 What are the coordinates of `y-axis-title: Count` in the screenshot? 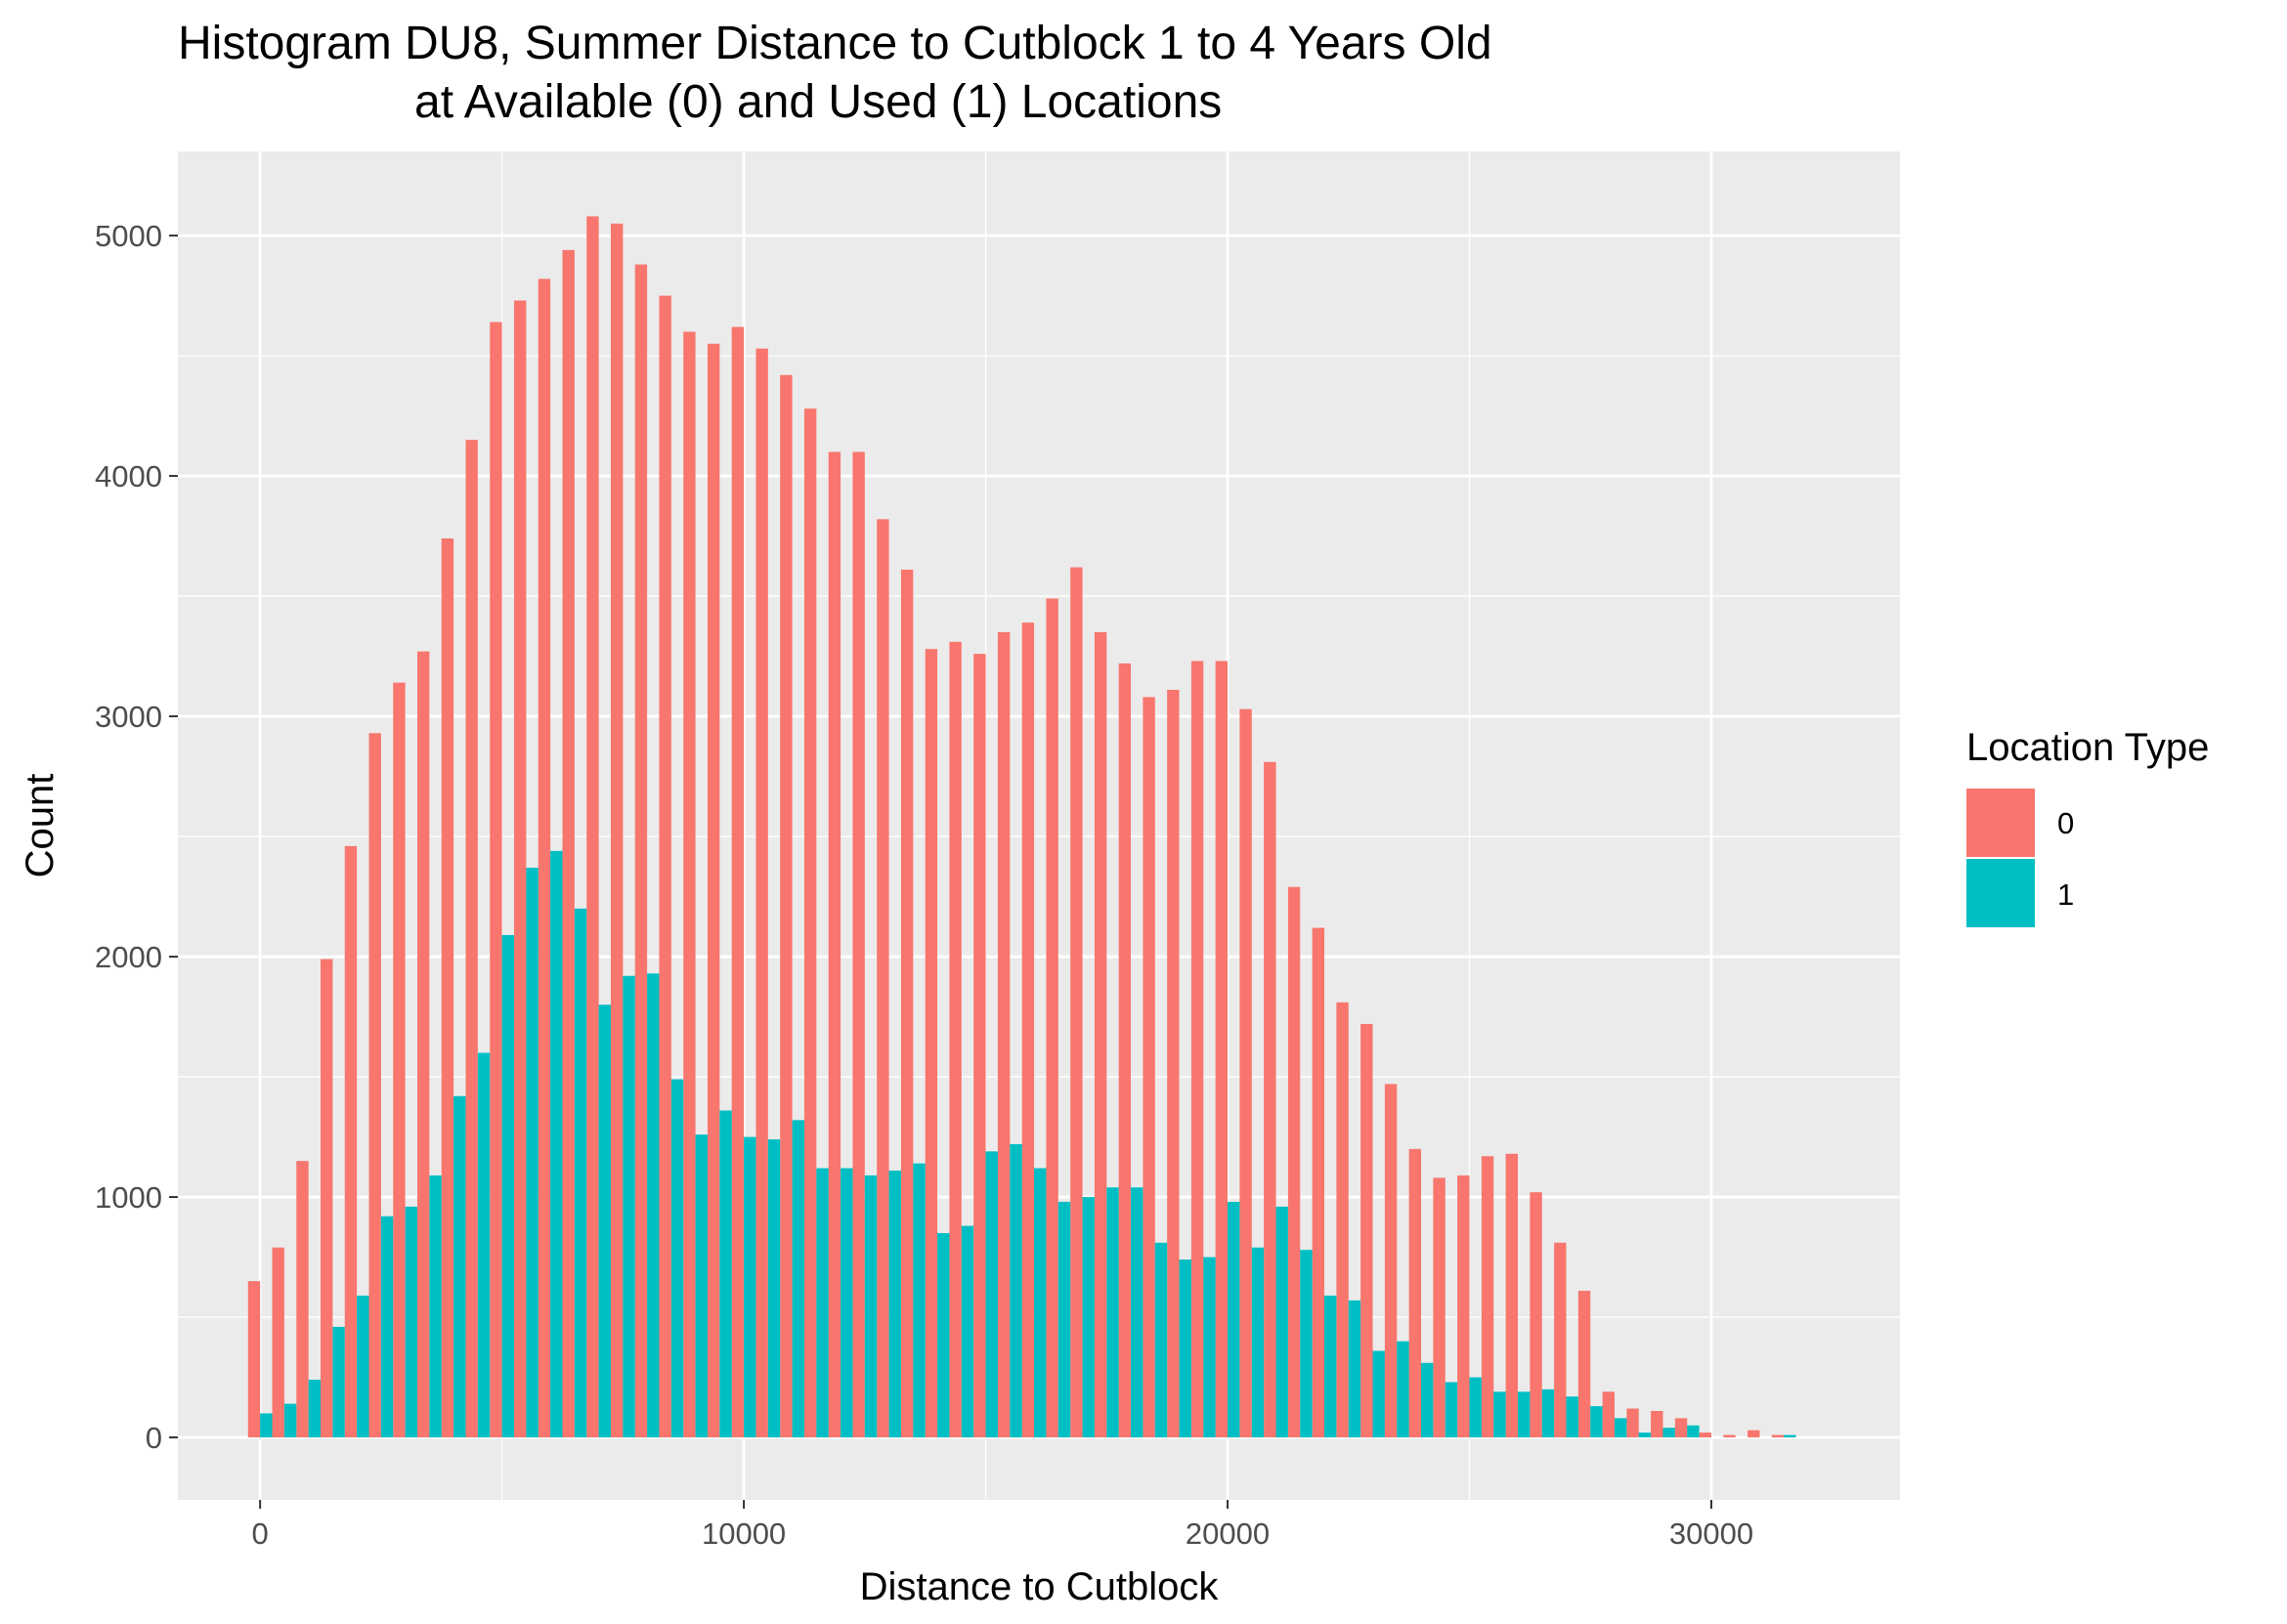 It's located at (40, 826).